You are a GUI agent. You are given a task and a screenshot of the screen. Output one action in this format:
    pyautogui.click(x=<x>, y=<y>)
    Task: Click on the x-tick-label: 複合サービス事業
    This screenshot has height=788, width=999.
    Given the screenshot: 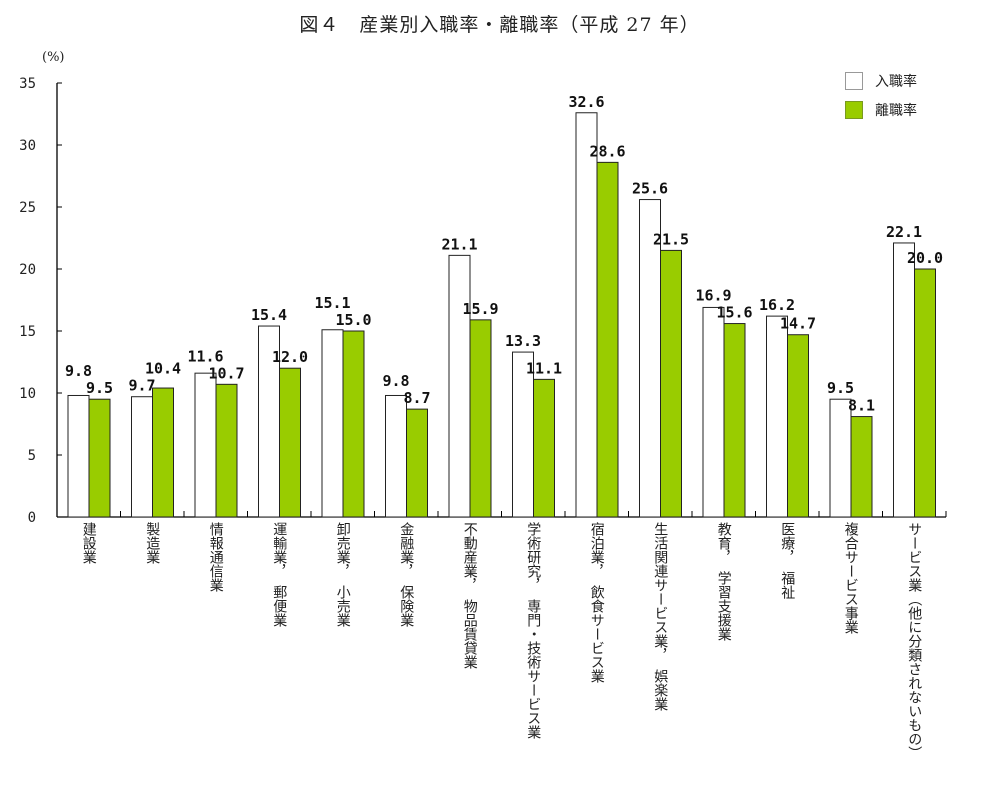 What is the action you would take?
    pyautogui.click(x=850, y=578)
    